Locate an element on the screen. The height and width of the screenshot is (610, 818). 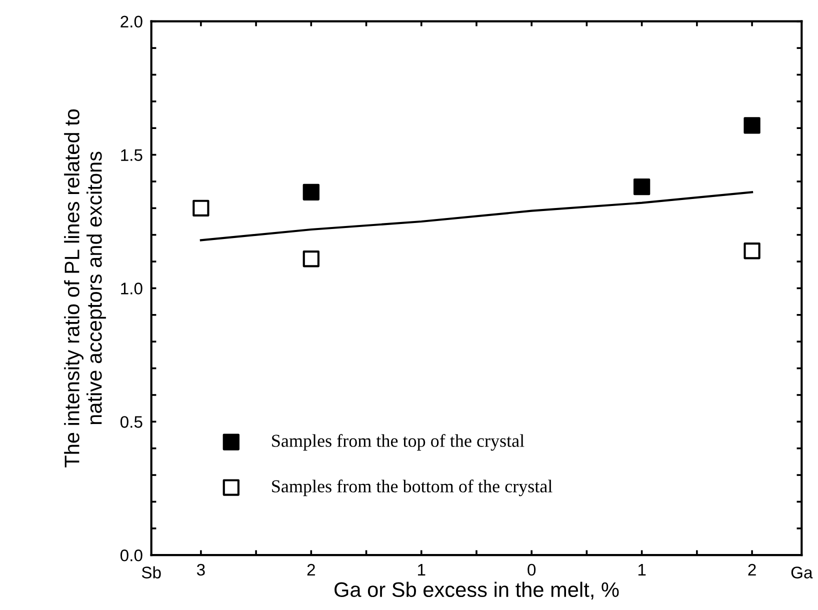
text: Ga is located at coordinates (802, 572).